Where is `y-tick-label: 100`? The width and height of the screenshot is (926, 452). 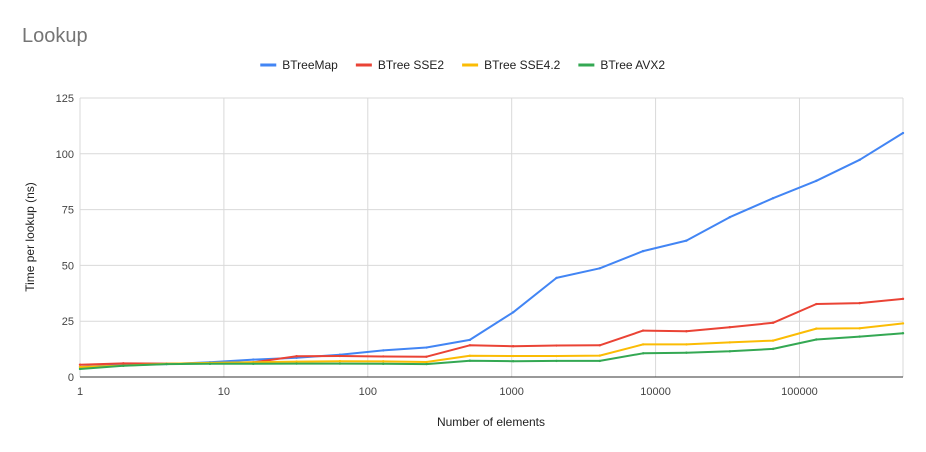 y-tick-label: 100 is located at coordinates (65, 155).